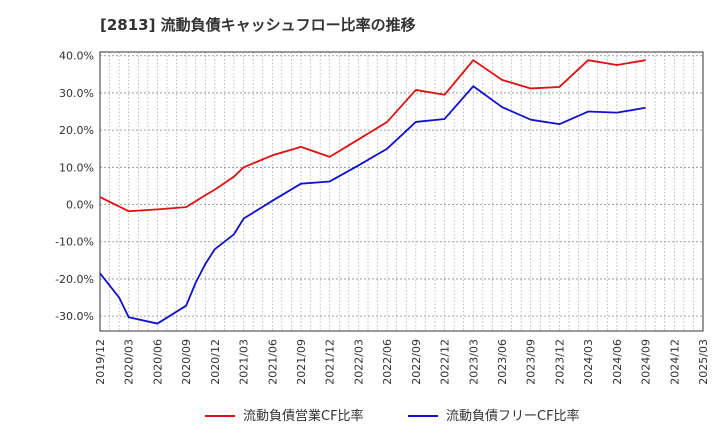 The width and height of the screenshot is (720, 440). Describe the element at coordinates (76, 130) in the screenshot. I see `y-tick-label: 20.0%` at that location.